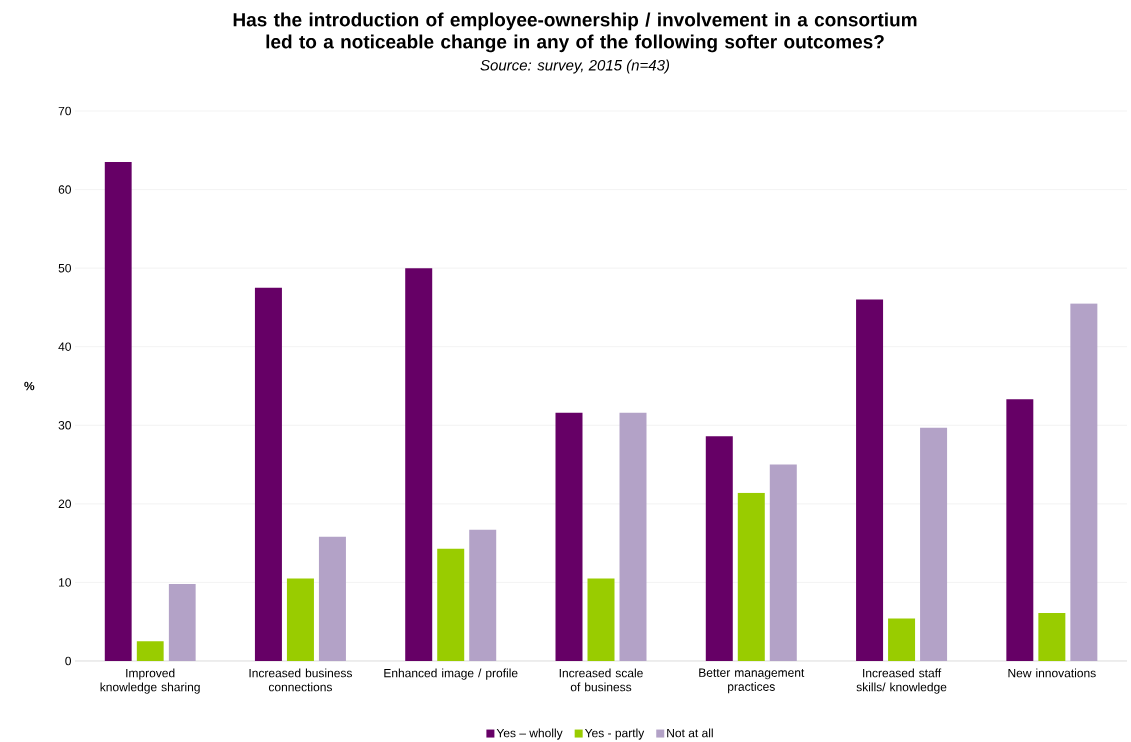 This screenshot has width=1131, height=742. What do you see at coordinates (529, 734) in the screenshot?
I see `legend-label: Yes – wholly` at bounding box center [529, 734].